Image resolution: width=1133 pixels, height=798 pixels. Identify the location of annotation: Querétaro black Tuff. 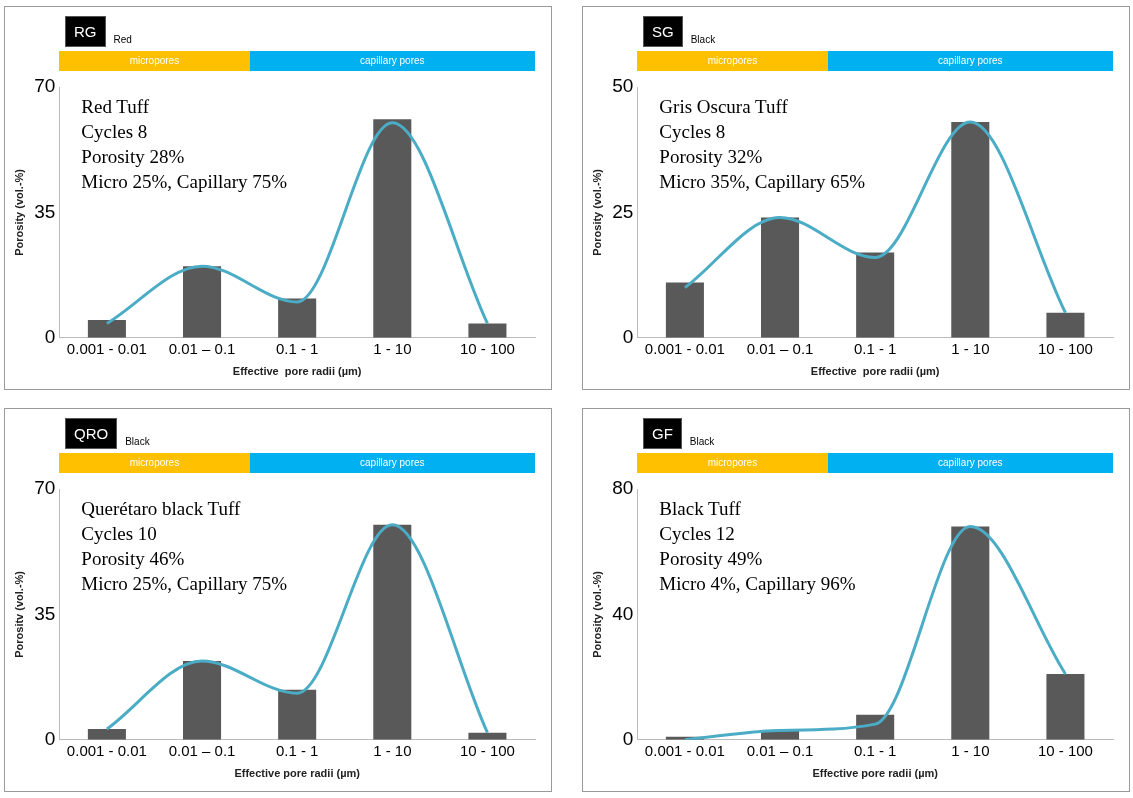
(161, 509).